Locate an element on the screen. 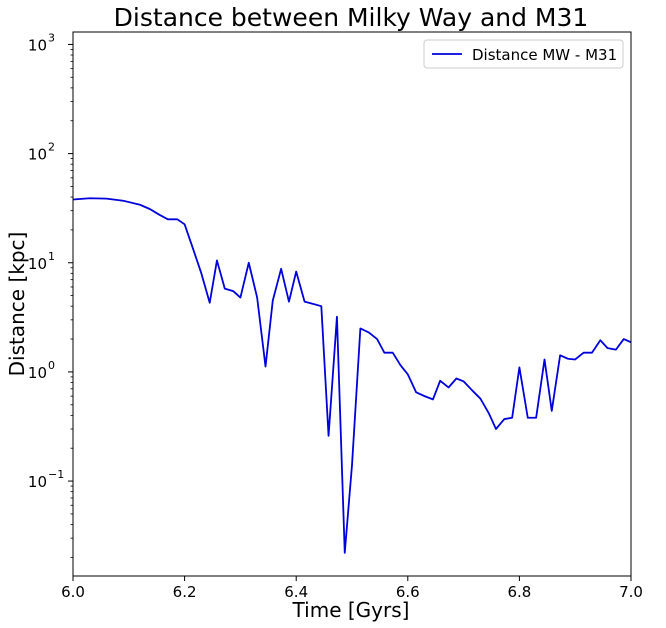  legend: Distance MW - M31 is located at coordinates (523, 54).